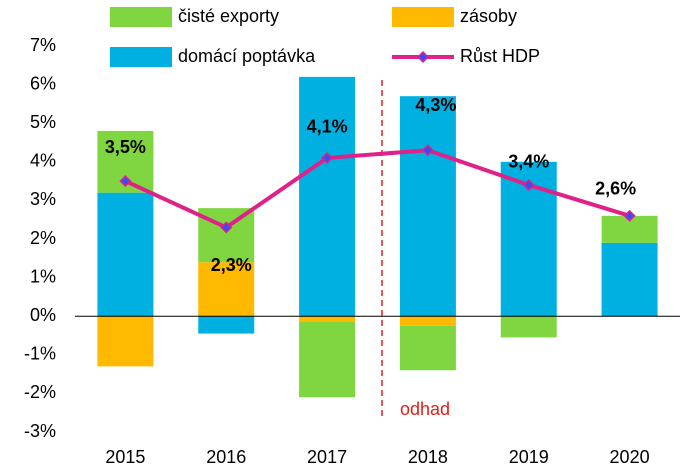  What do you see at coordinates (228, 16) in the screenshot?
I see `legend-label: čisté exporty` at bounding box center [228, 16].